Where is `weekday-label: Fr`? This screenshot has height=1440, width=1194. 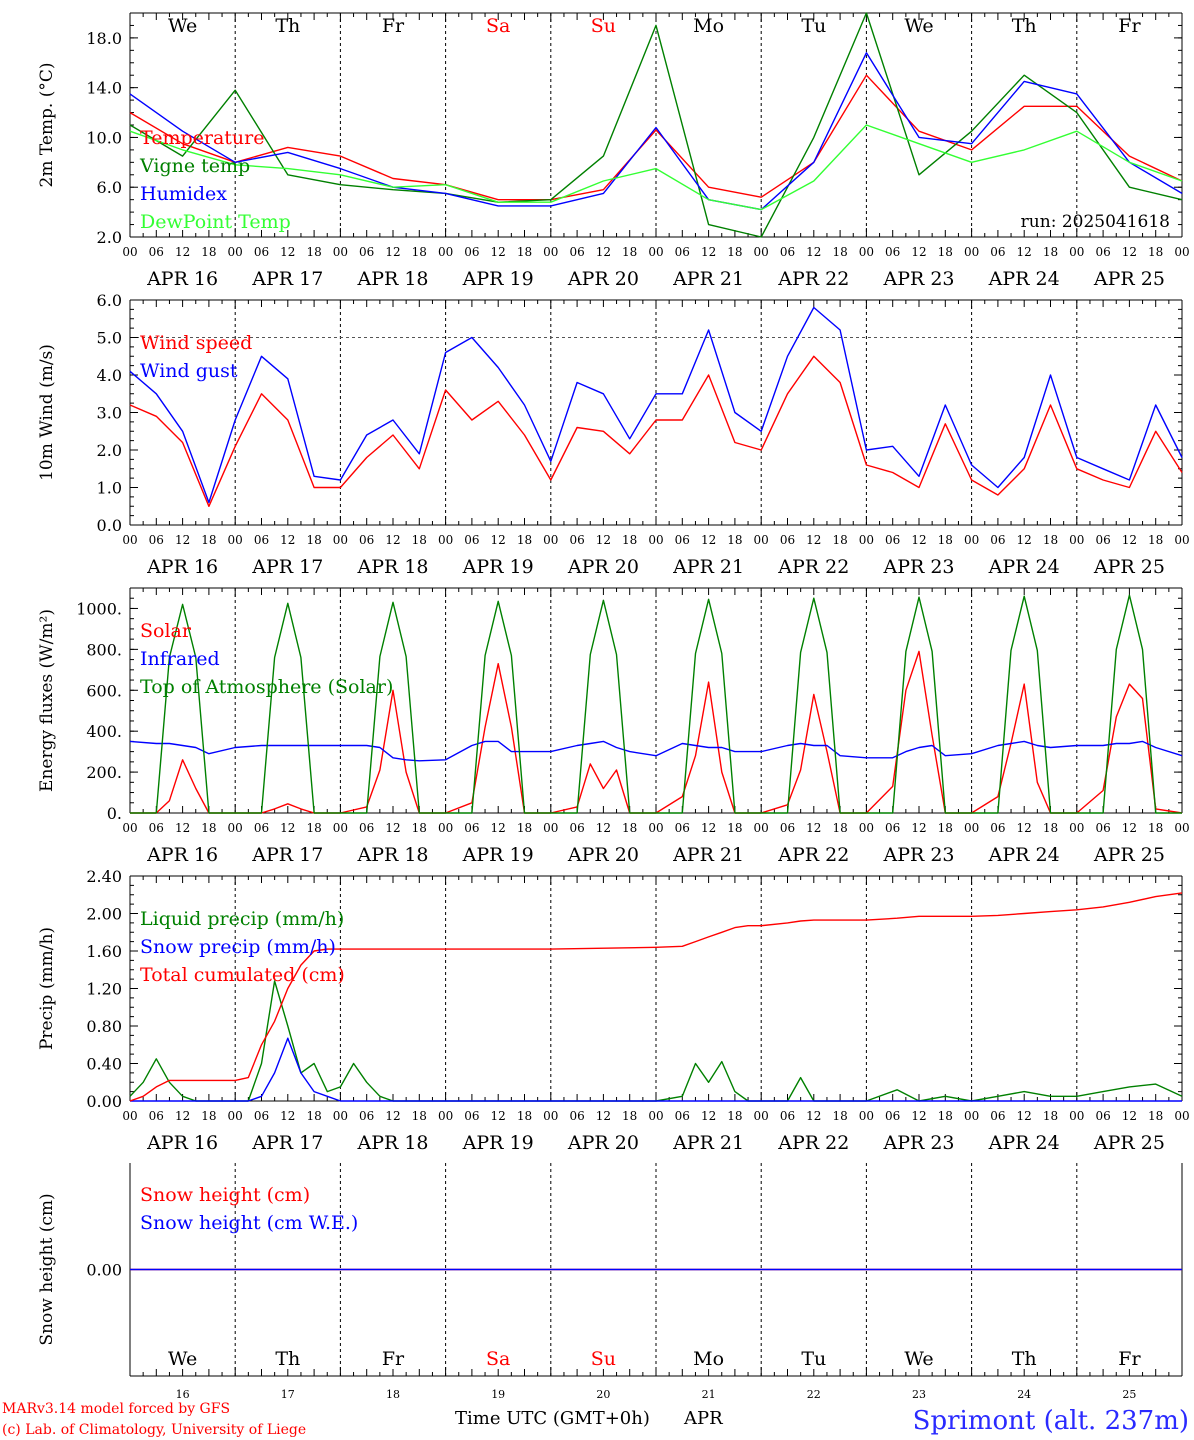
weekday-label: Fr is located at coordinates (393, 1359).